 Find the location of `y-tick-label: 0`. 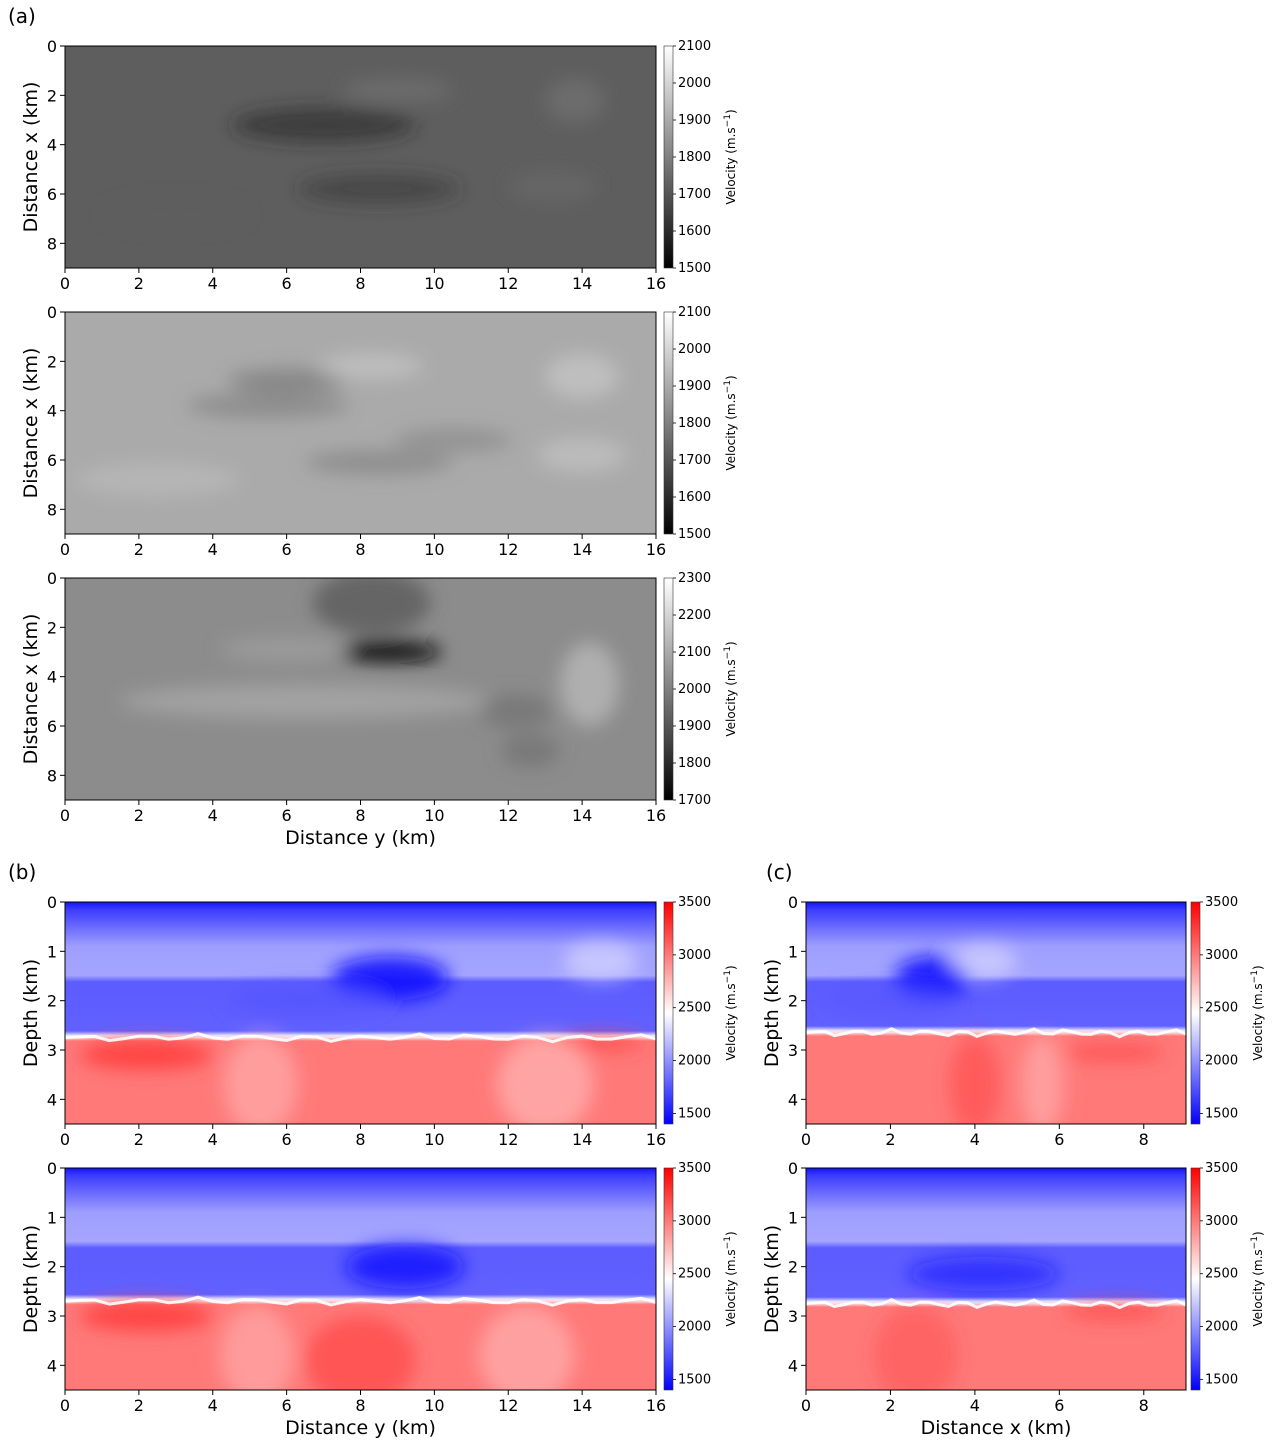

y-tick-label: 0 is located at coordinates (52, 46).